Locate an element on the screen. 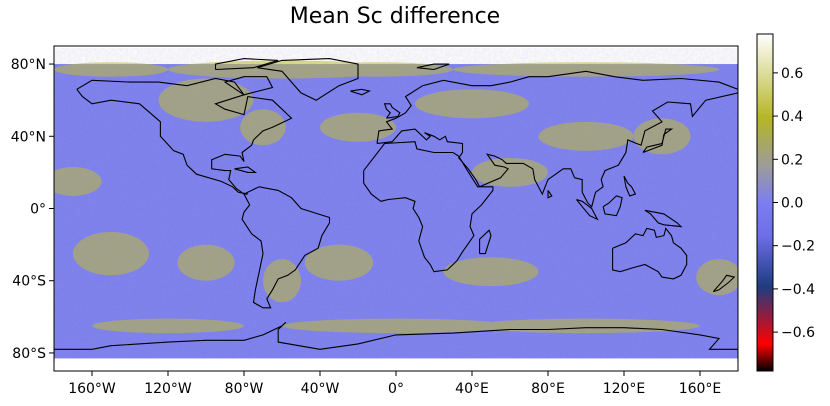  coast-baffin is located at coordinates (248, 86).